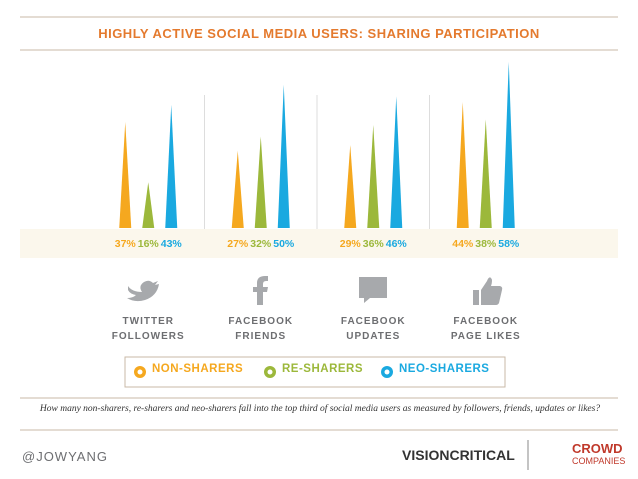 This screenshot has width=638, height=479. I want to click on value-label: 44%, so click(463, 244).